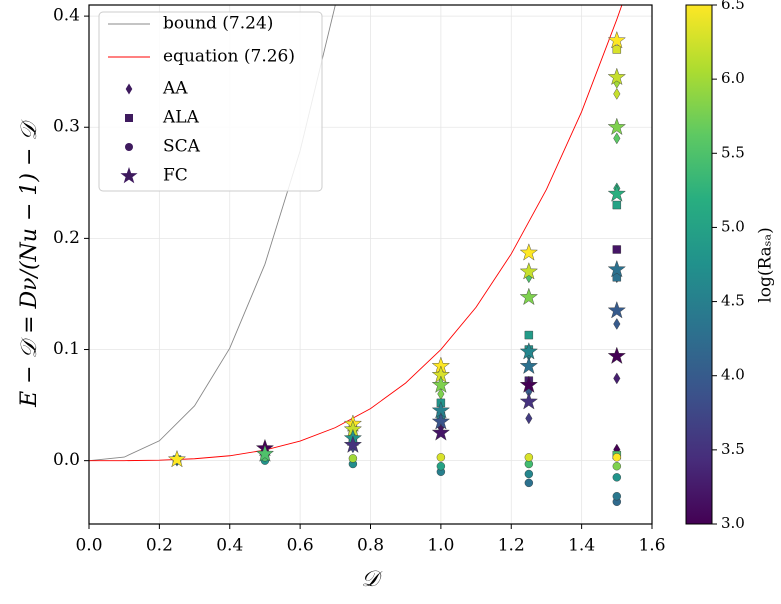  Describe the element at coordinates (182, 147) in the screenshot. I see `legend-label: SCA` at that location.